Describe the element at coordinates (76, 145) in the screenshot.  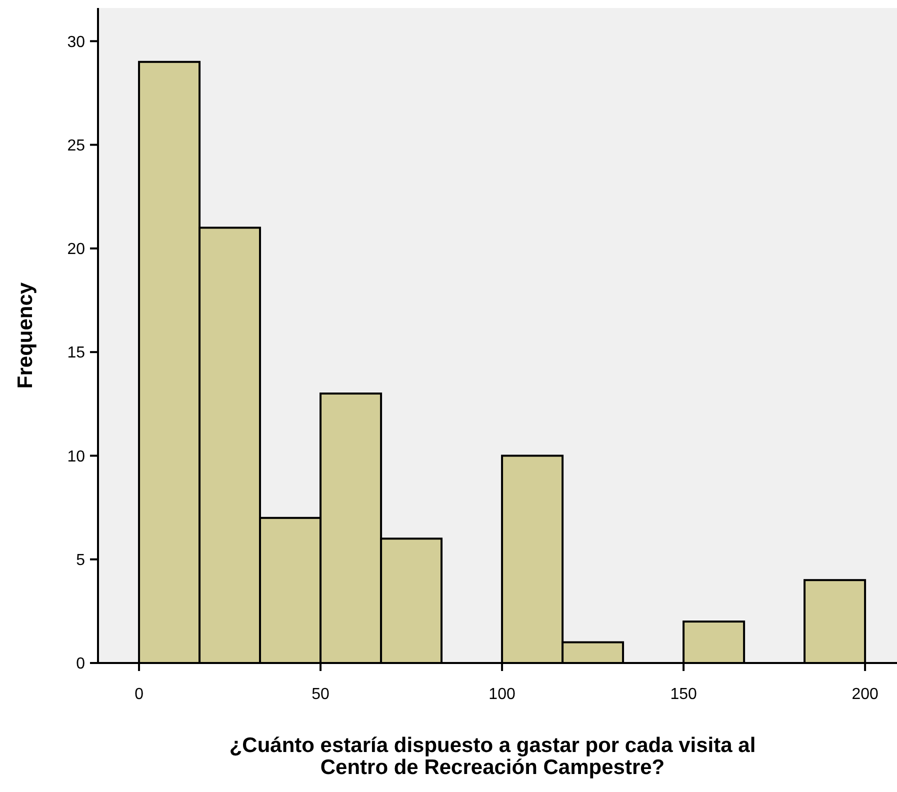
I see `y-tick-label: 25` at that location.